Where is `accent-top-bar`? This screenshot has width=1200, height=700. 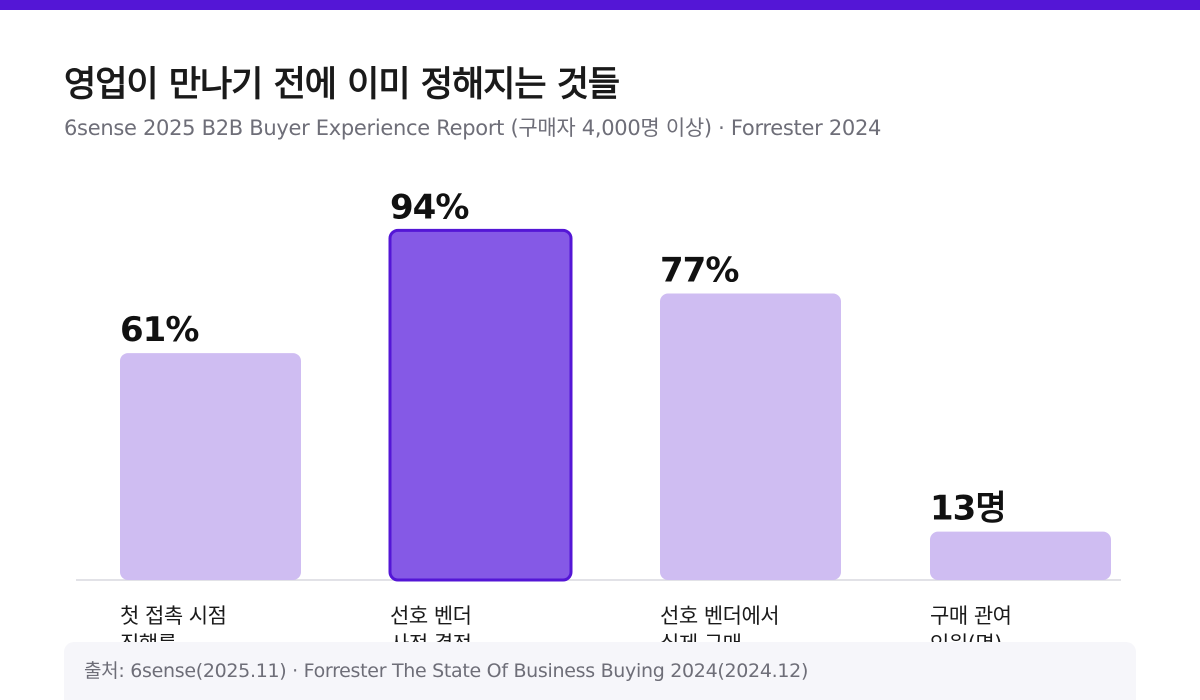
accent-top-bar is located at coordinates (600, 5).